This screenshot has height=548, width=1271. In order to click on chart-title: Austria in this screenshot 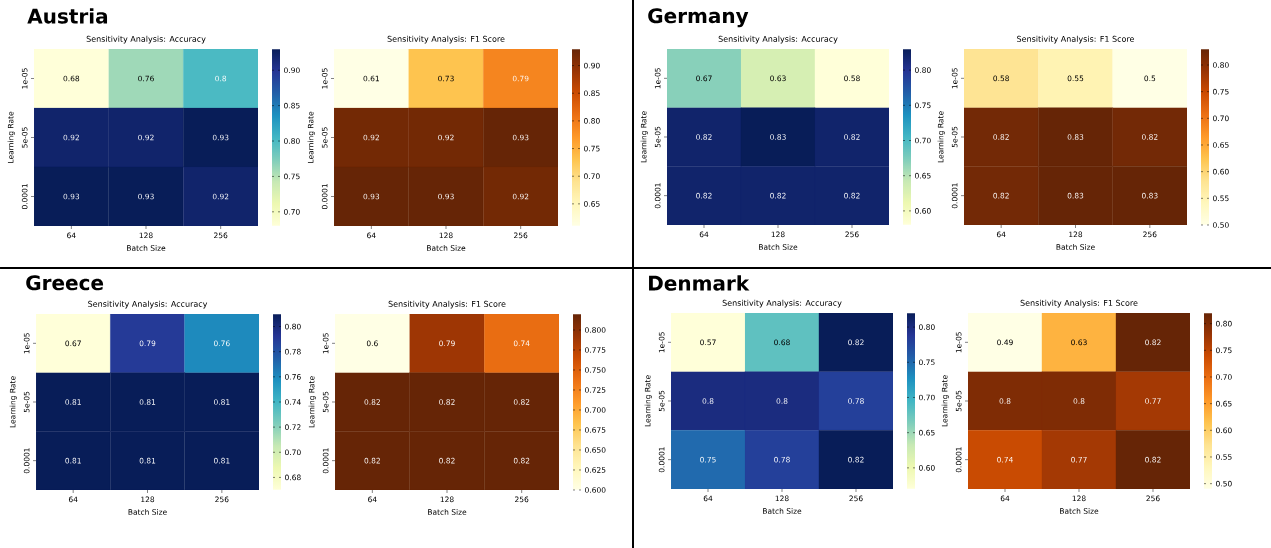, I will do `click(67, 16)`.